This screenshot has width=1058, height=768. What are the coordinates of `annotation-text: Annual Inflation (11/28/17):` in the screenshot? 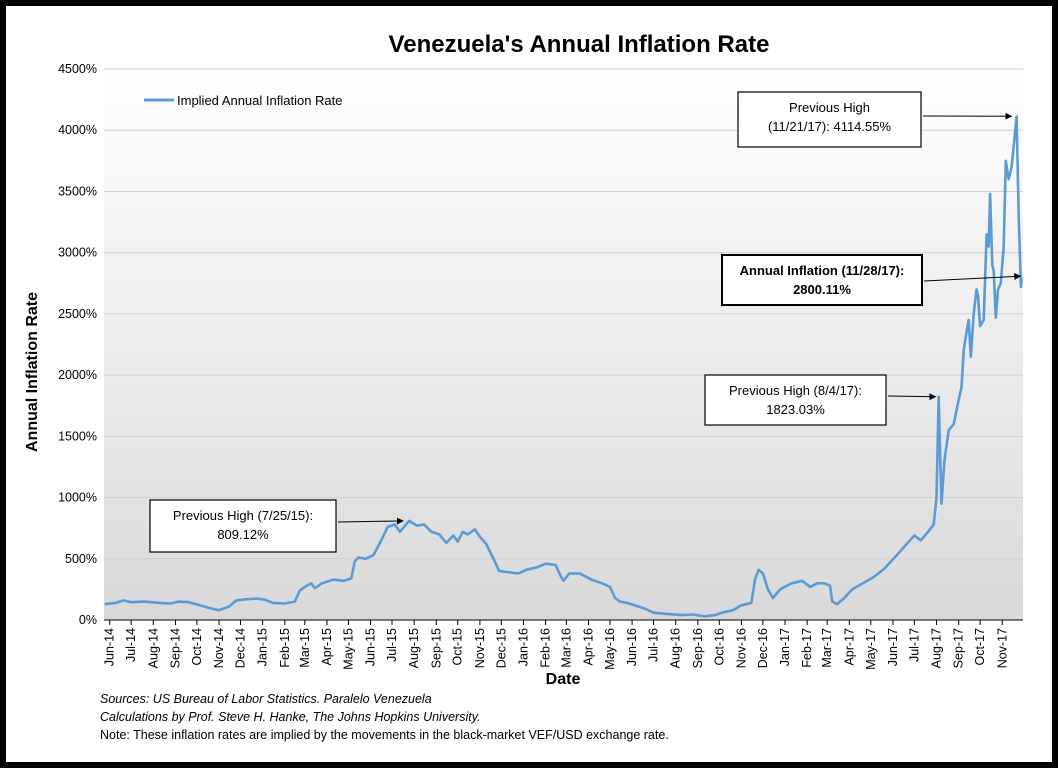 It's located at (822, 270).